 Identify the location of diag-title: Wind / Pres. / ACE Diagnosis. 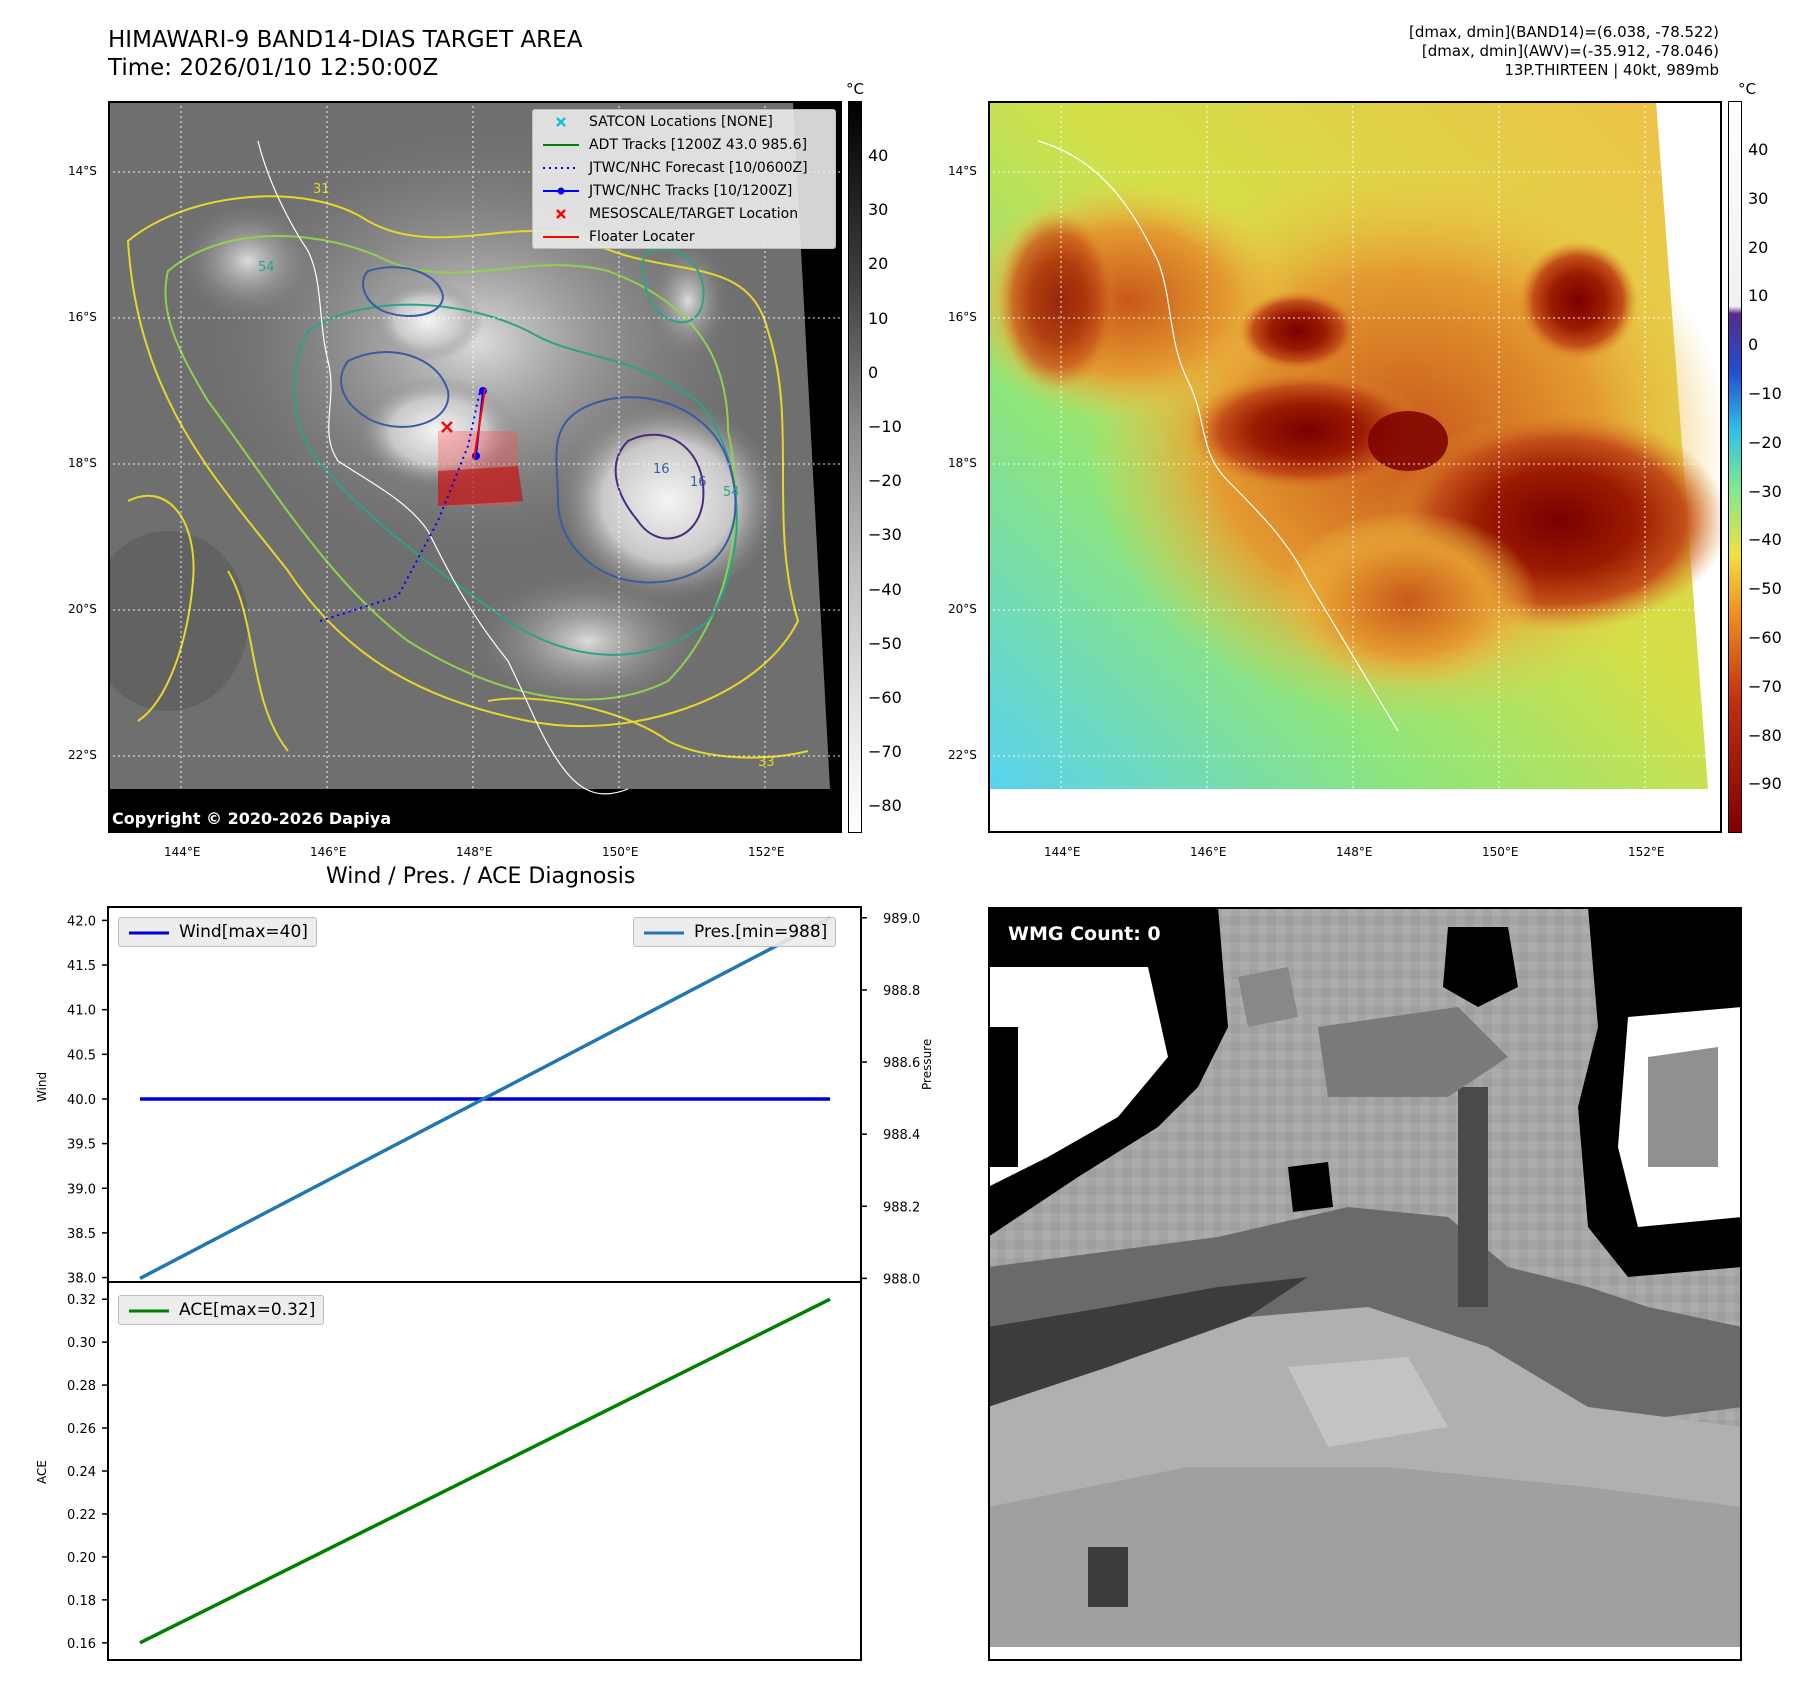
(481, 876).